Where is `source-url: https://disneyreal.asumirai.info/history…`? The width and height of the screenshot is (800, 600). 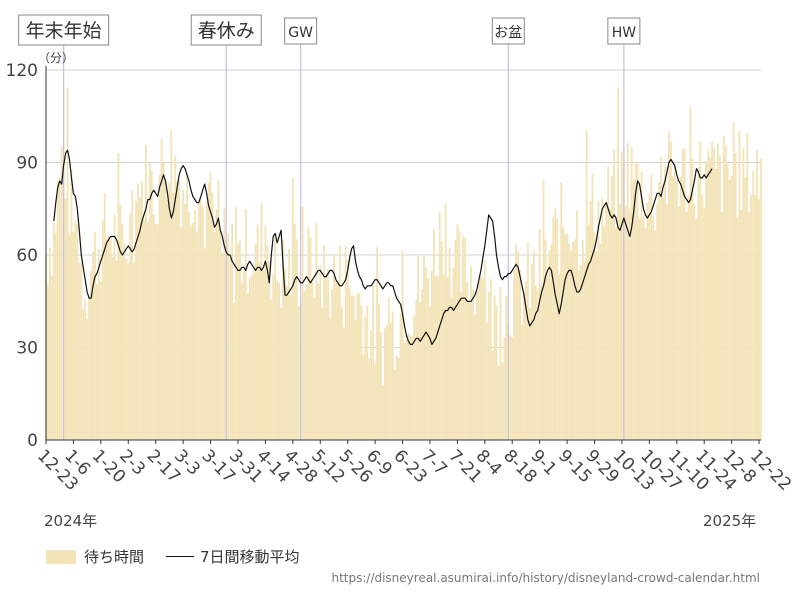
source-url: https://disneyreal.asumirai.info/history… is located at coordinates (545, 578).